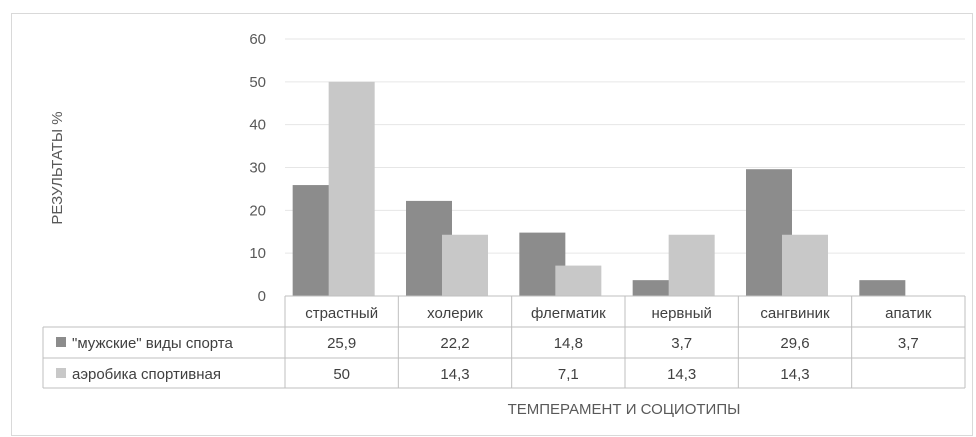  What do you see at coordinates (153, 343) in the screenshot?
I see `legend-label: "мужские" виды спорта` at bounding box center [153, 343].